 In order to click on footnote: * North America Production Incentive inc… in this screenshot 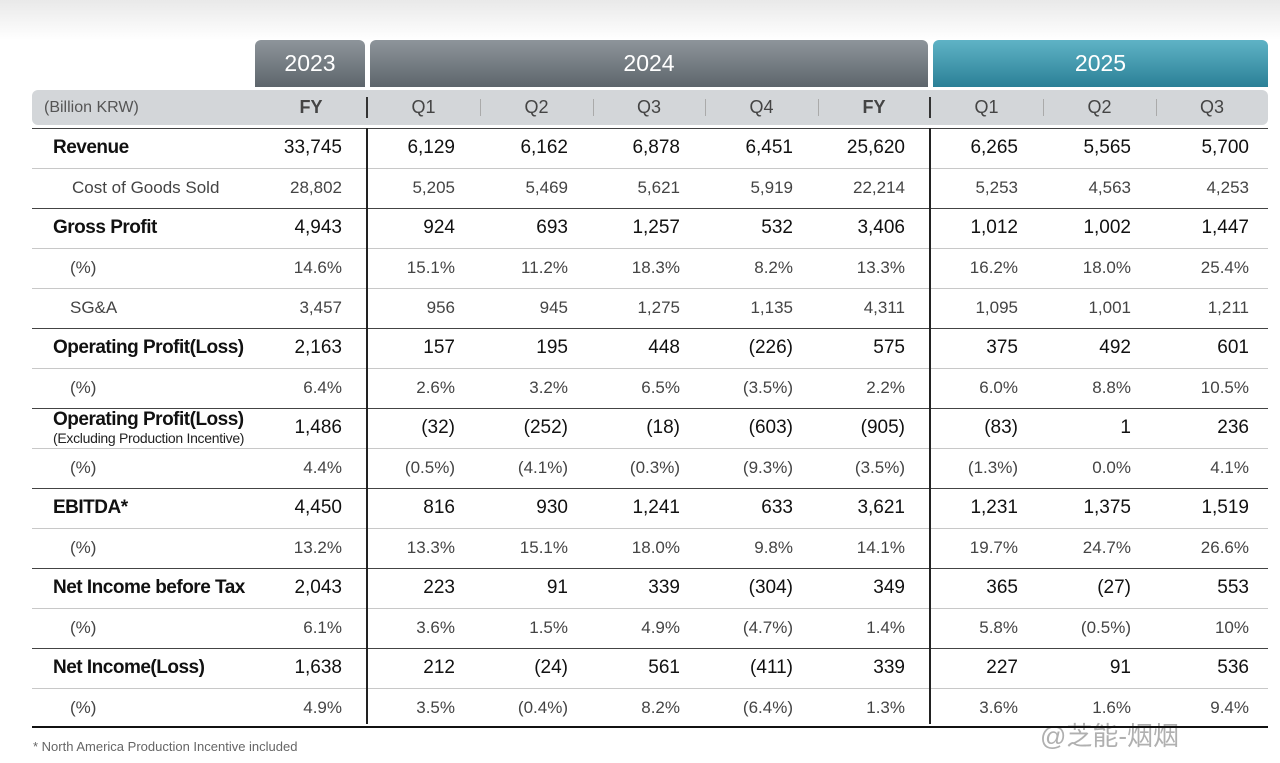, I will do `click(165, 746)`.